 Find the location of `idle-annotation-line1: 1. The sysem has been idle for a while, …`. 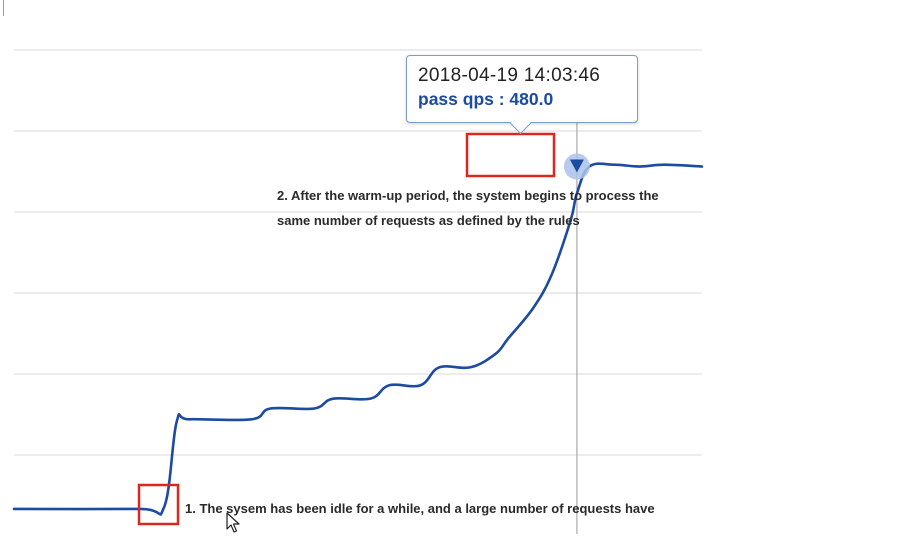

idle-annotation-line1: 1. The sysem has been idle for a while, … is located at coordinates (420, 508).